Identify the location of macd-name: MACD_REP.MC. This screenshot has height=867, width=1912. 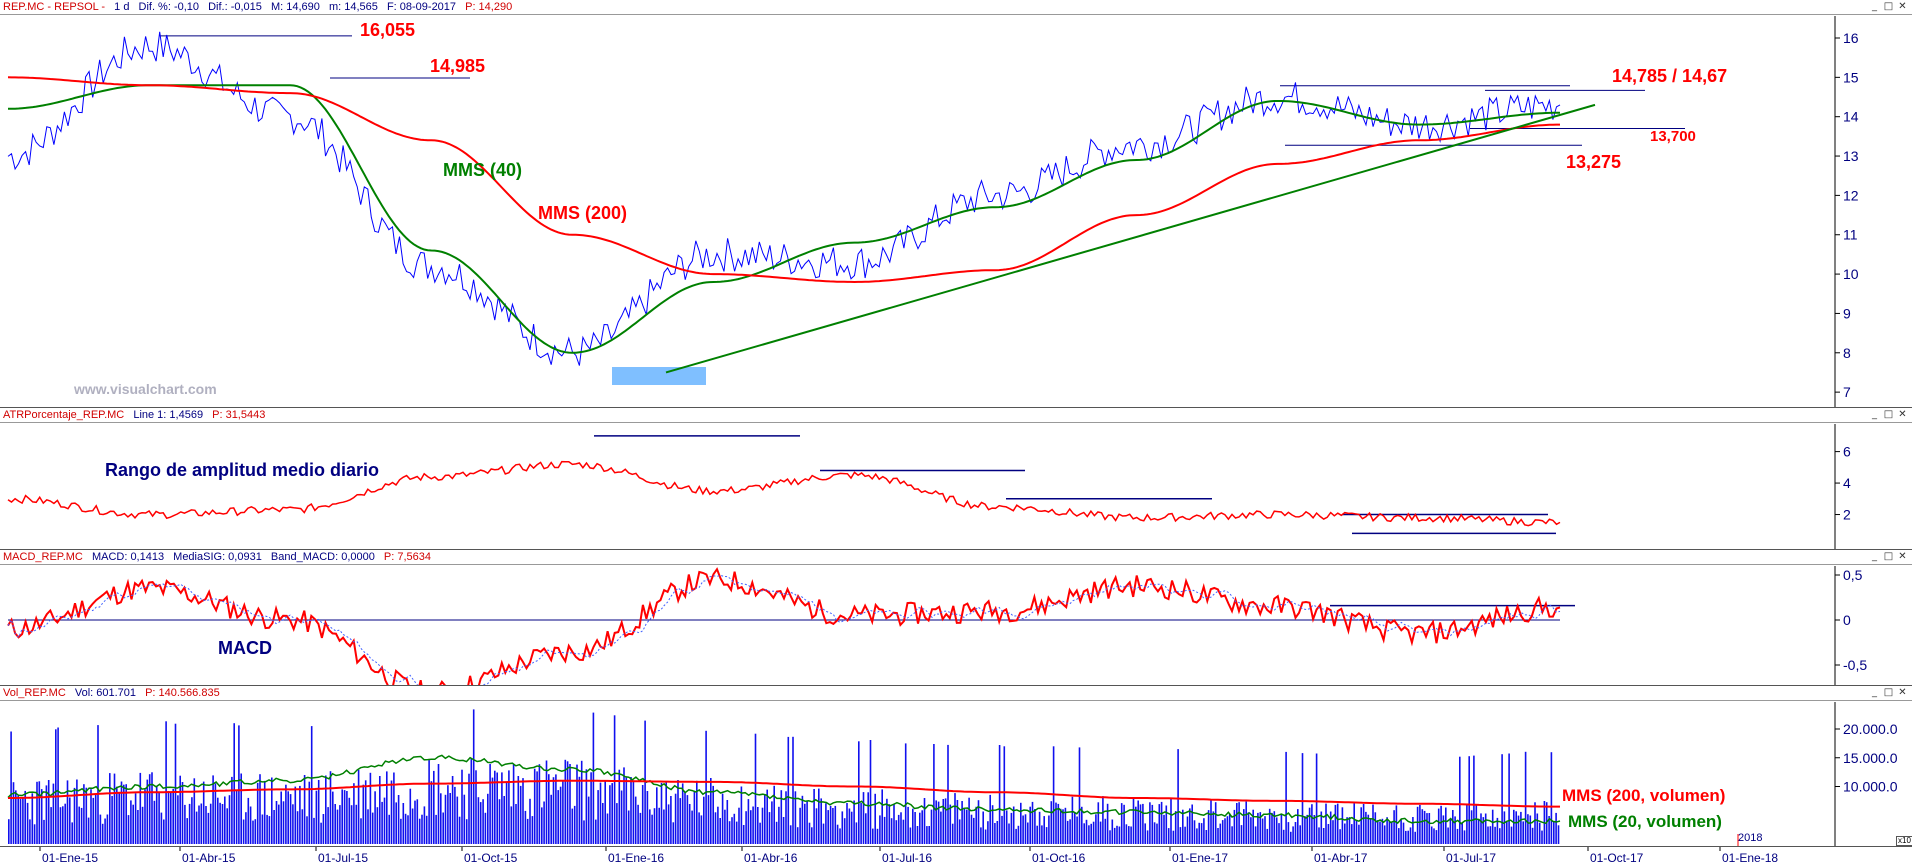
(43, 557).